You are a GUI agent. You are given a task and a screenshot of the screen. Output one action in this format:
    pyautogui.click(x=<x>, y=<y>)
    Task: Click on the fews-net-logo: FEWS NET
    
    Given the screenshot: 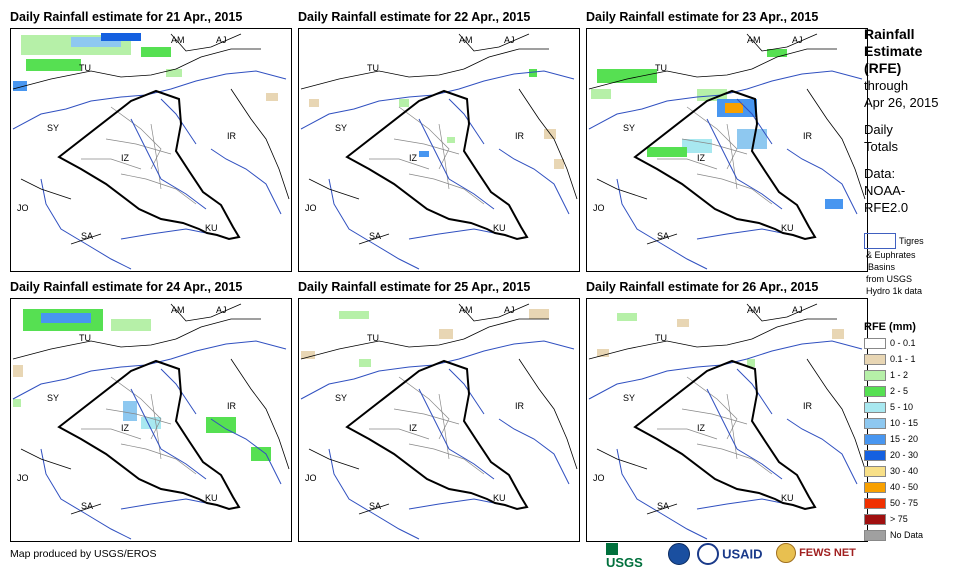 What is the action you would take?
    pyautogui.click(x=816, y=555)
    